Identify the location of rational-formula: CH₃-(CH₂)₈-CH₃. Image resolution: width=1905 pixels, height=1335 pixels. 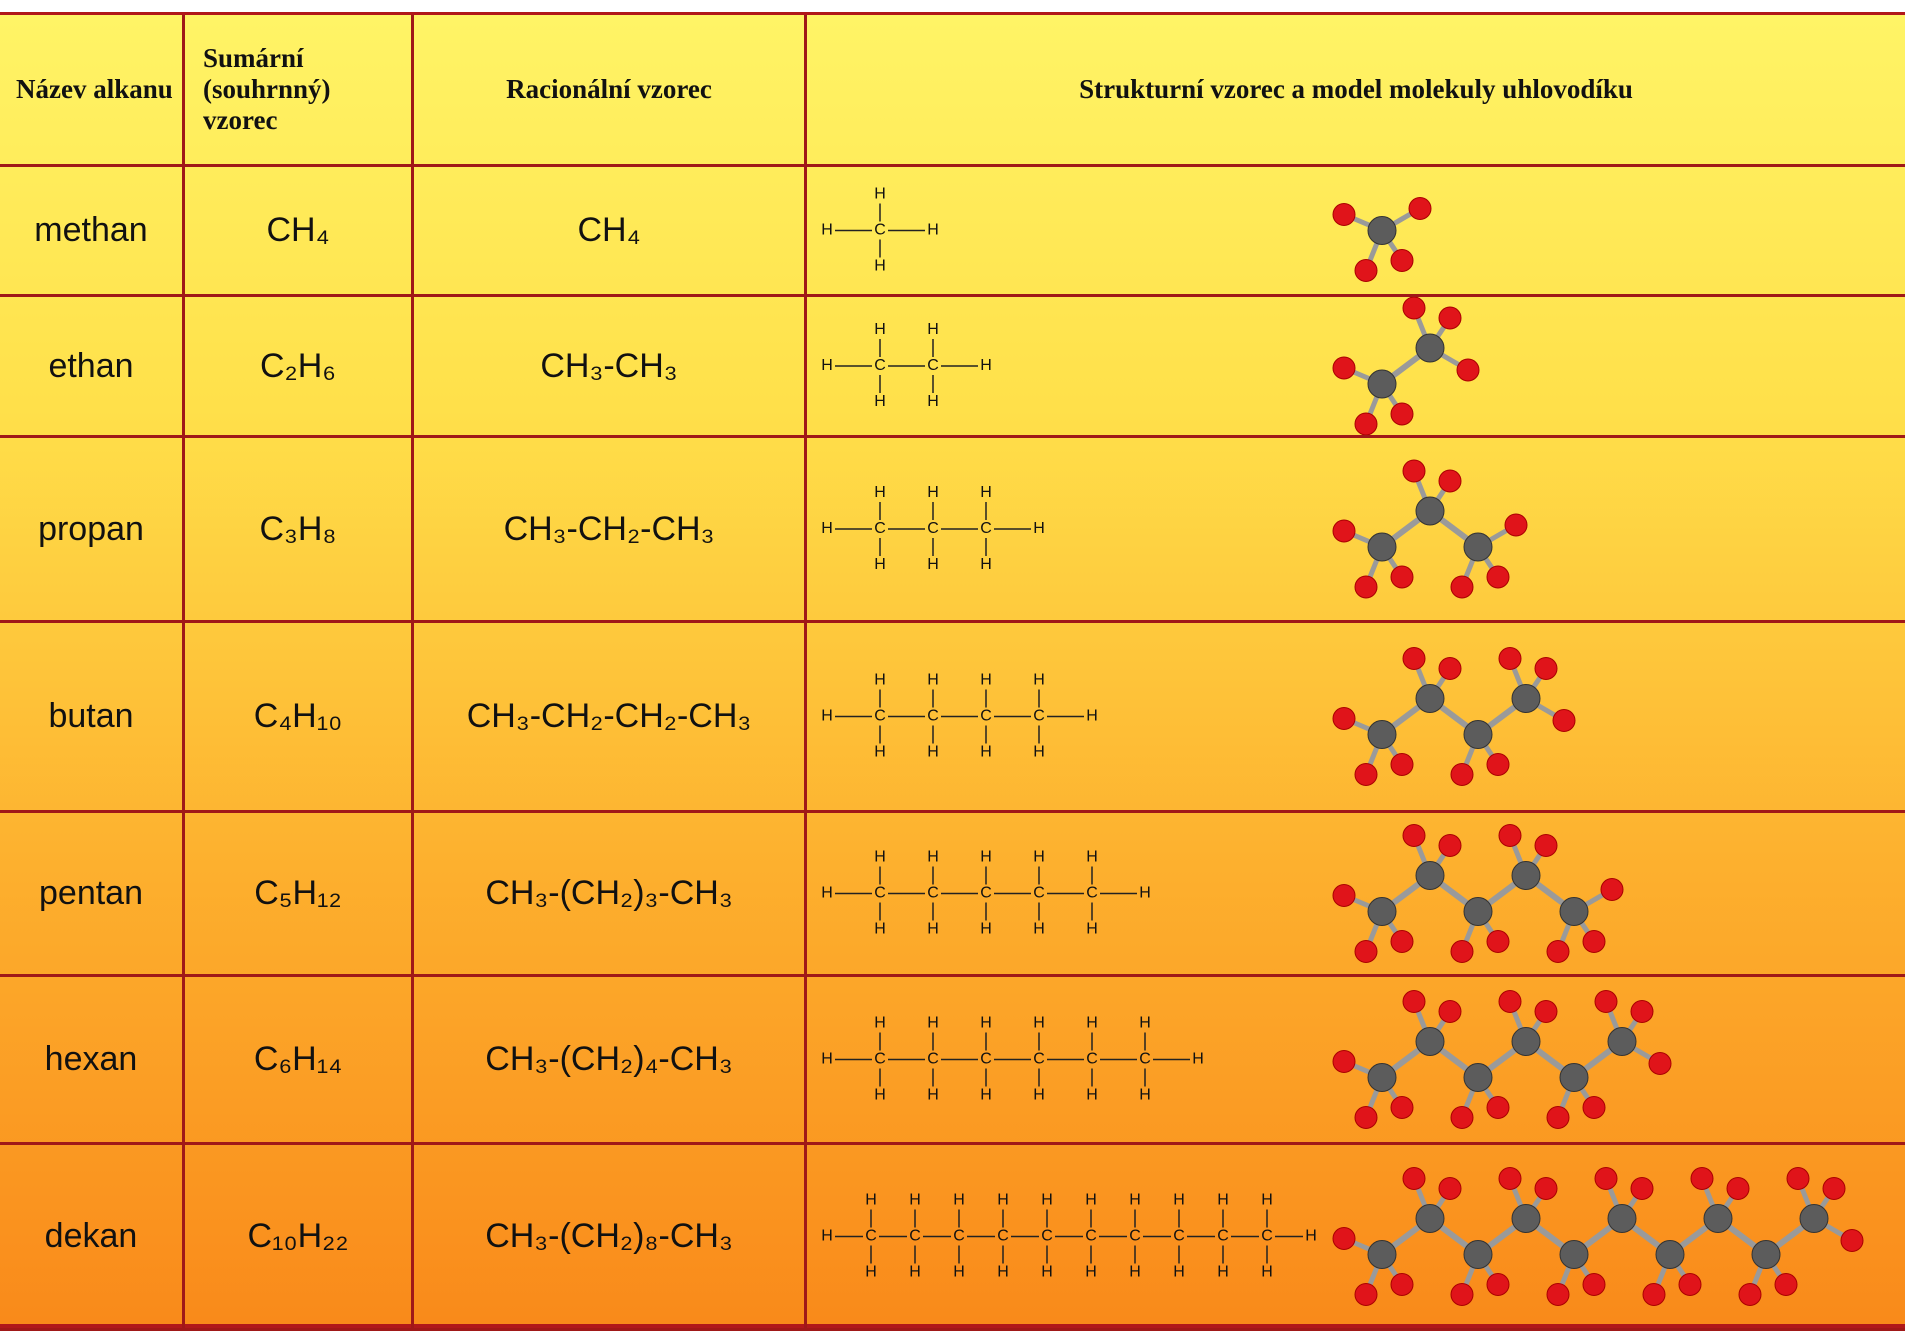
(610, 1238).